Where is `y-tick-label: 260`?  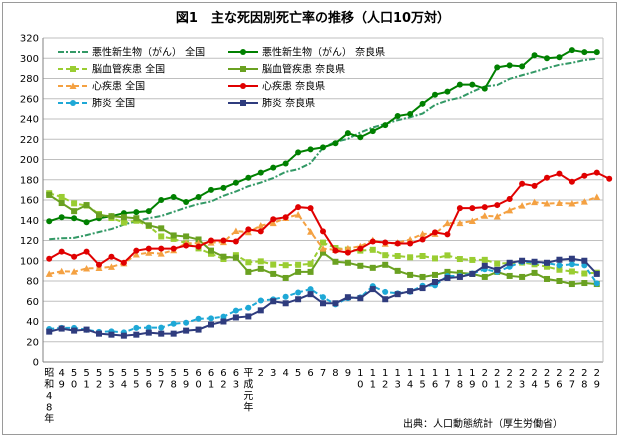 y-tick-label: 260 is located at coordinates (29, 99).